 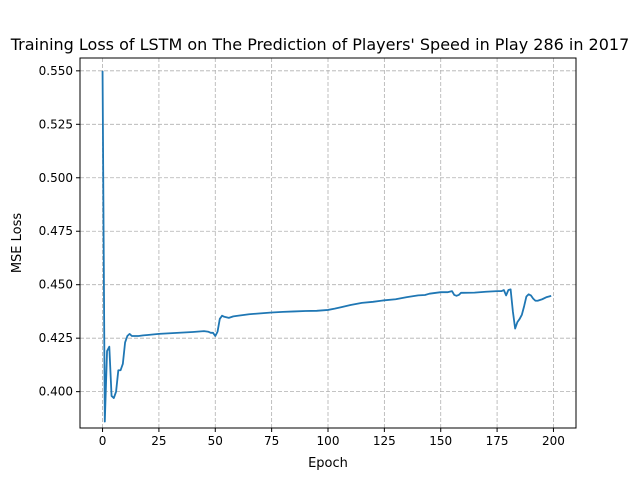 I want to click on y-tick-label: 0.450, so click(x=56, y=285).